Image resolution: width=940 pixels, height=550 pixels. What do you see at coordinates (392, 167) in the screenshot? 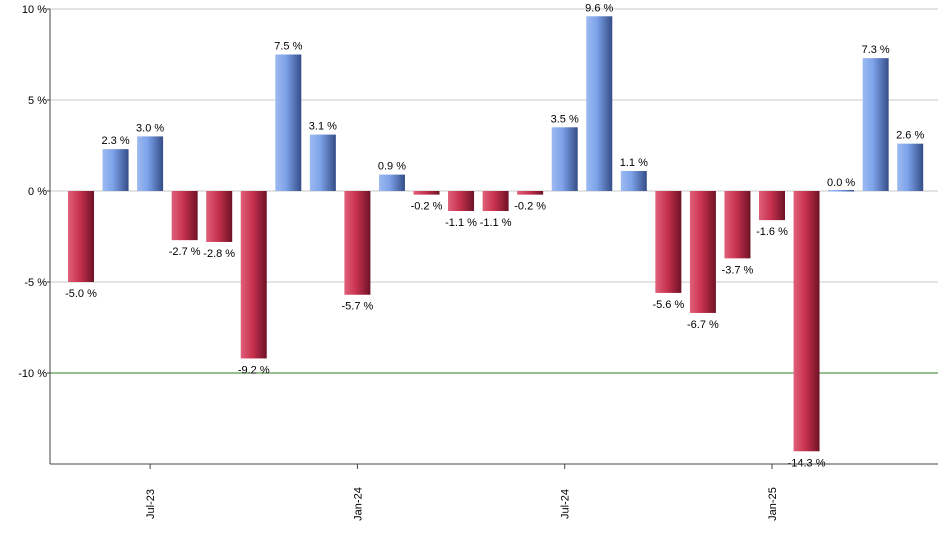
I see `bar-value-label: 0.9 %` at bounding box center [392, 167].